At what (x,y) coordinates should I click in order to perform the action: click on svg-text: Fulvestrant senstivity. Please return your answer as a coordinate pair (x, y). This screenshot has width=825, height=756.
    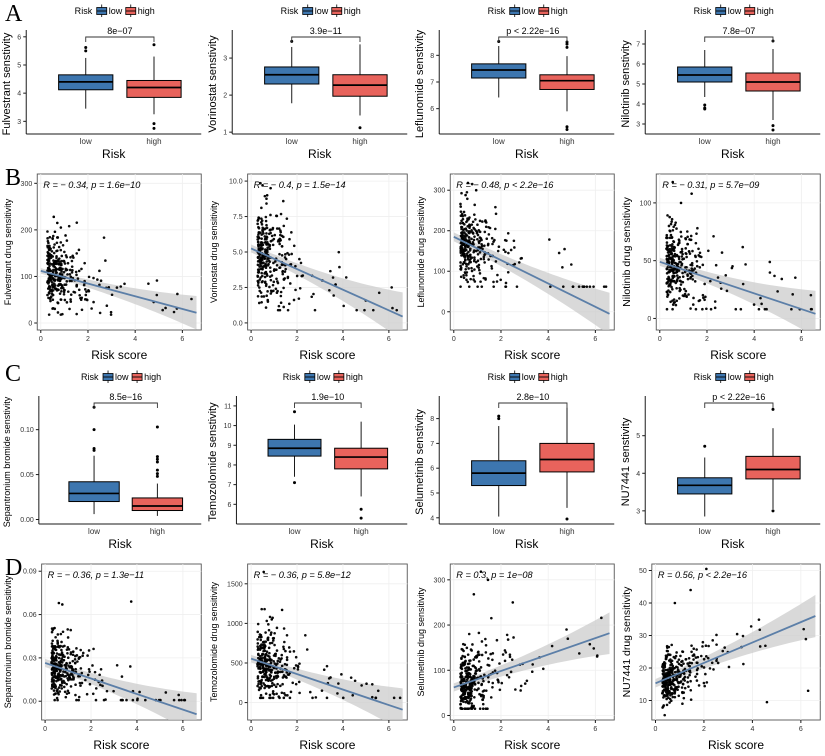
    Looking at the image, I should click on (7, 83).